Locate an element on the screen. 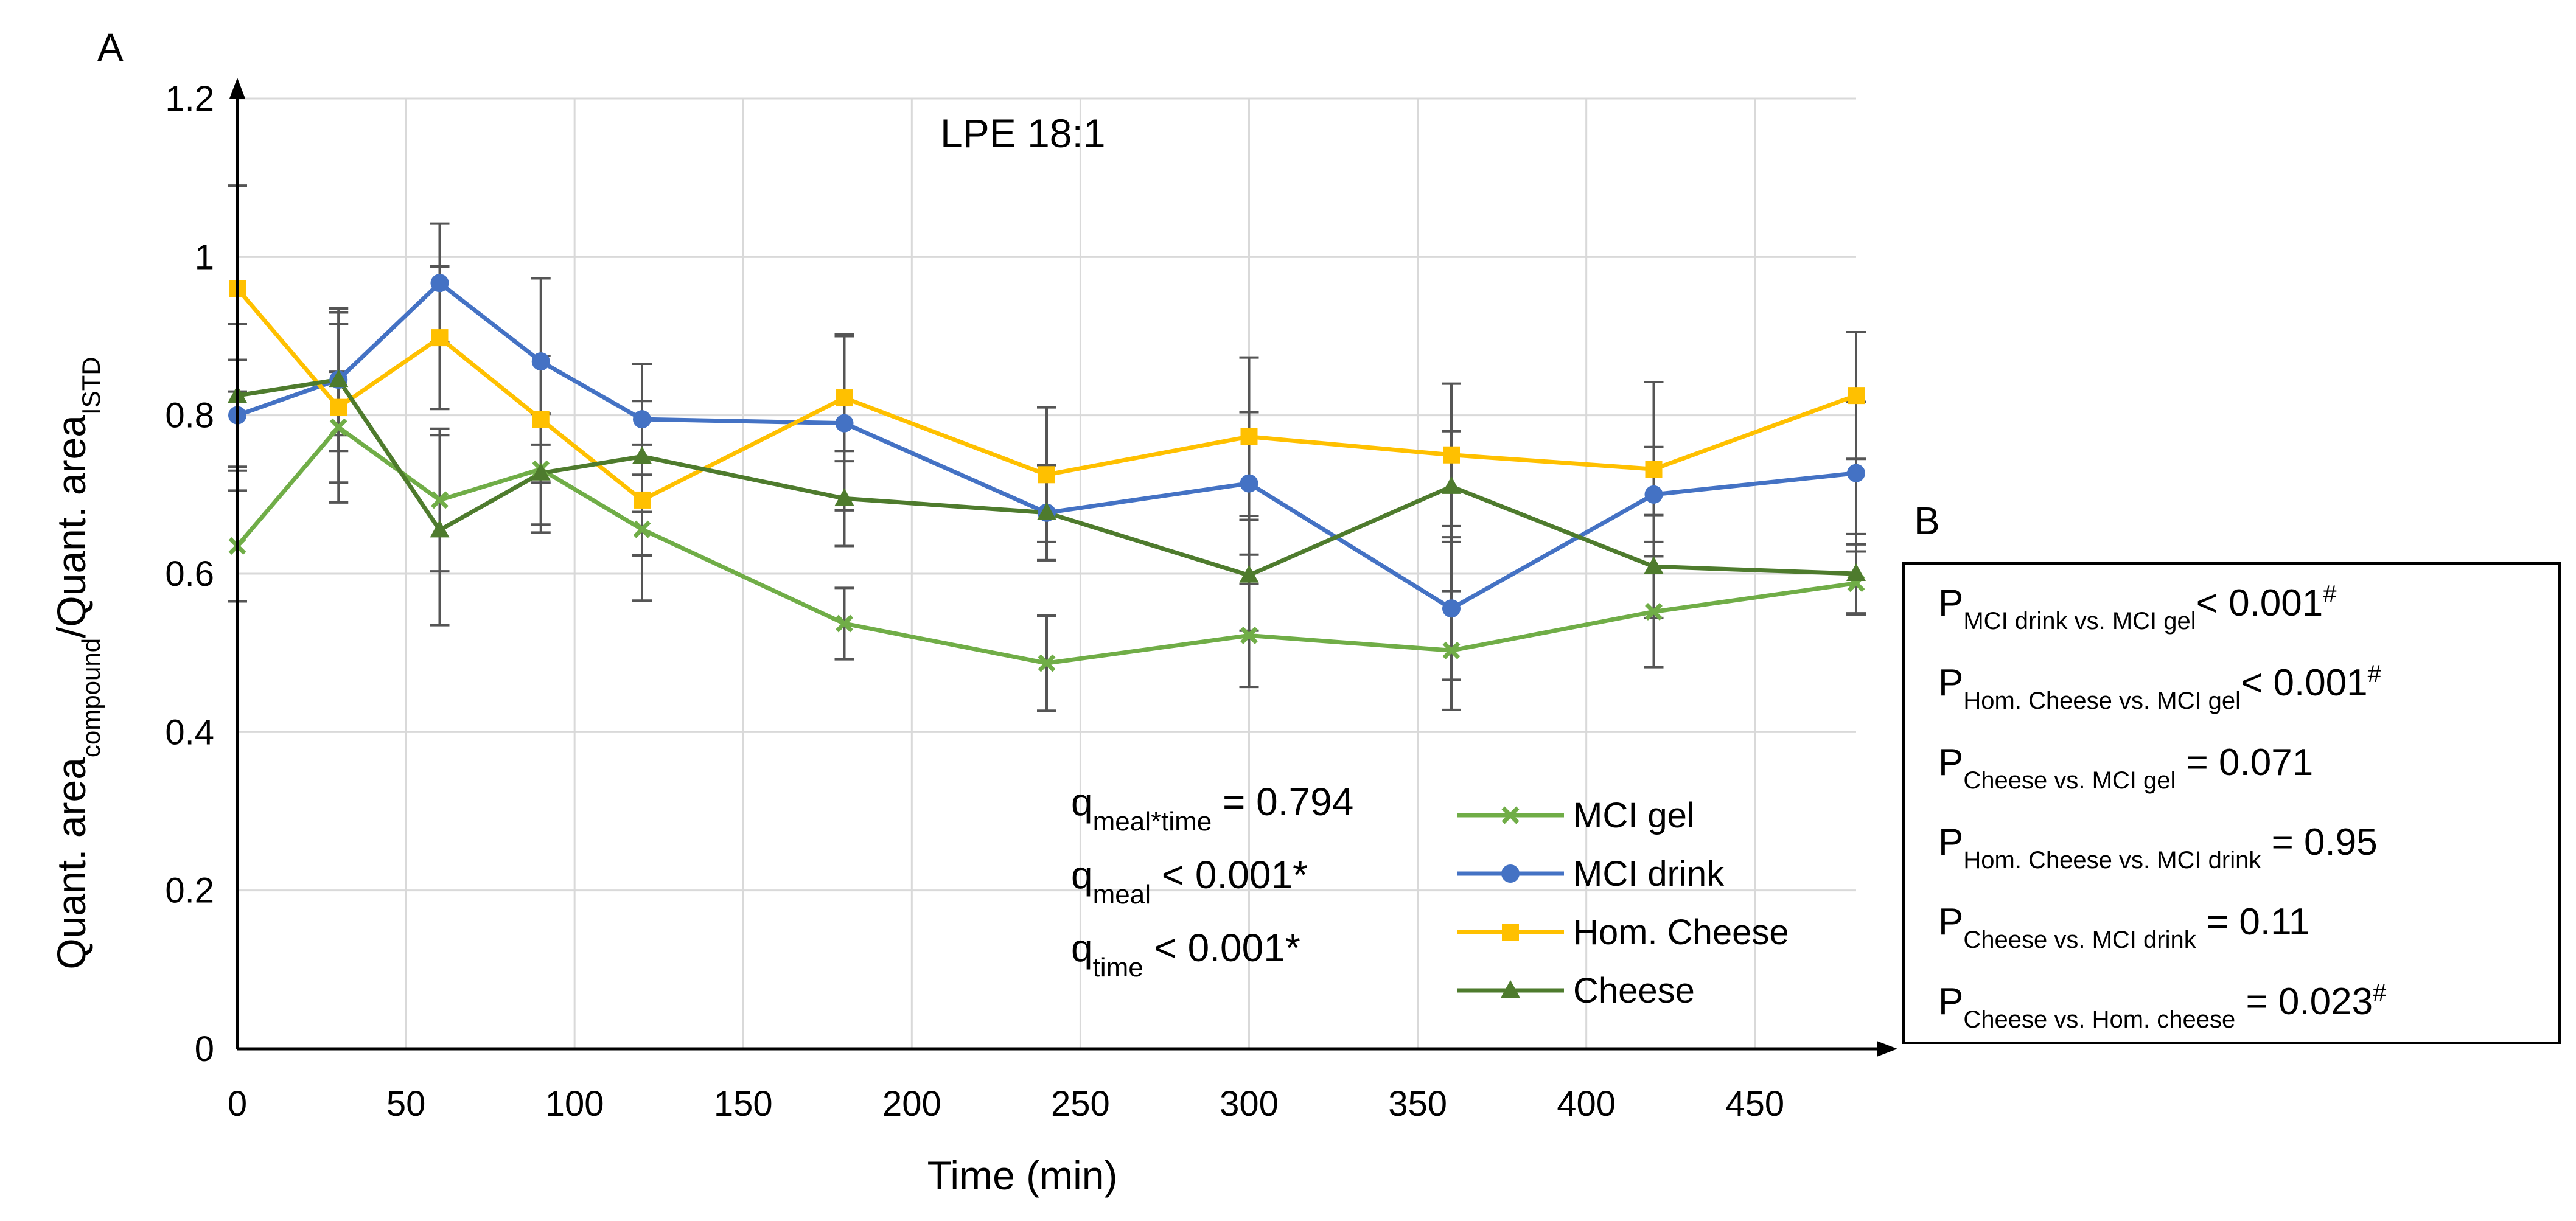 The height and width of the screenshot is (1221, 2576). y-tick-label: 1.2 is located at coordinates (189, 99).